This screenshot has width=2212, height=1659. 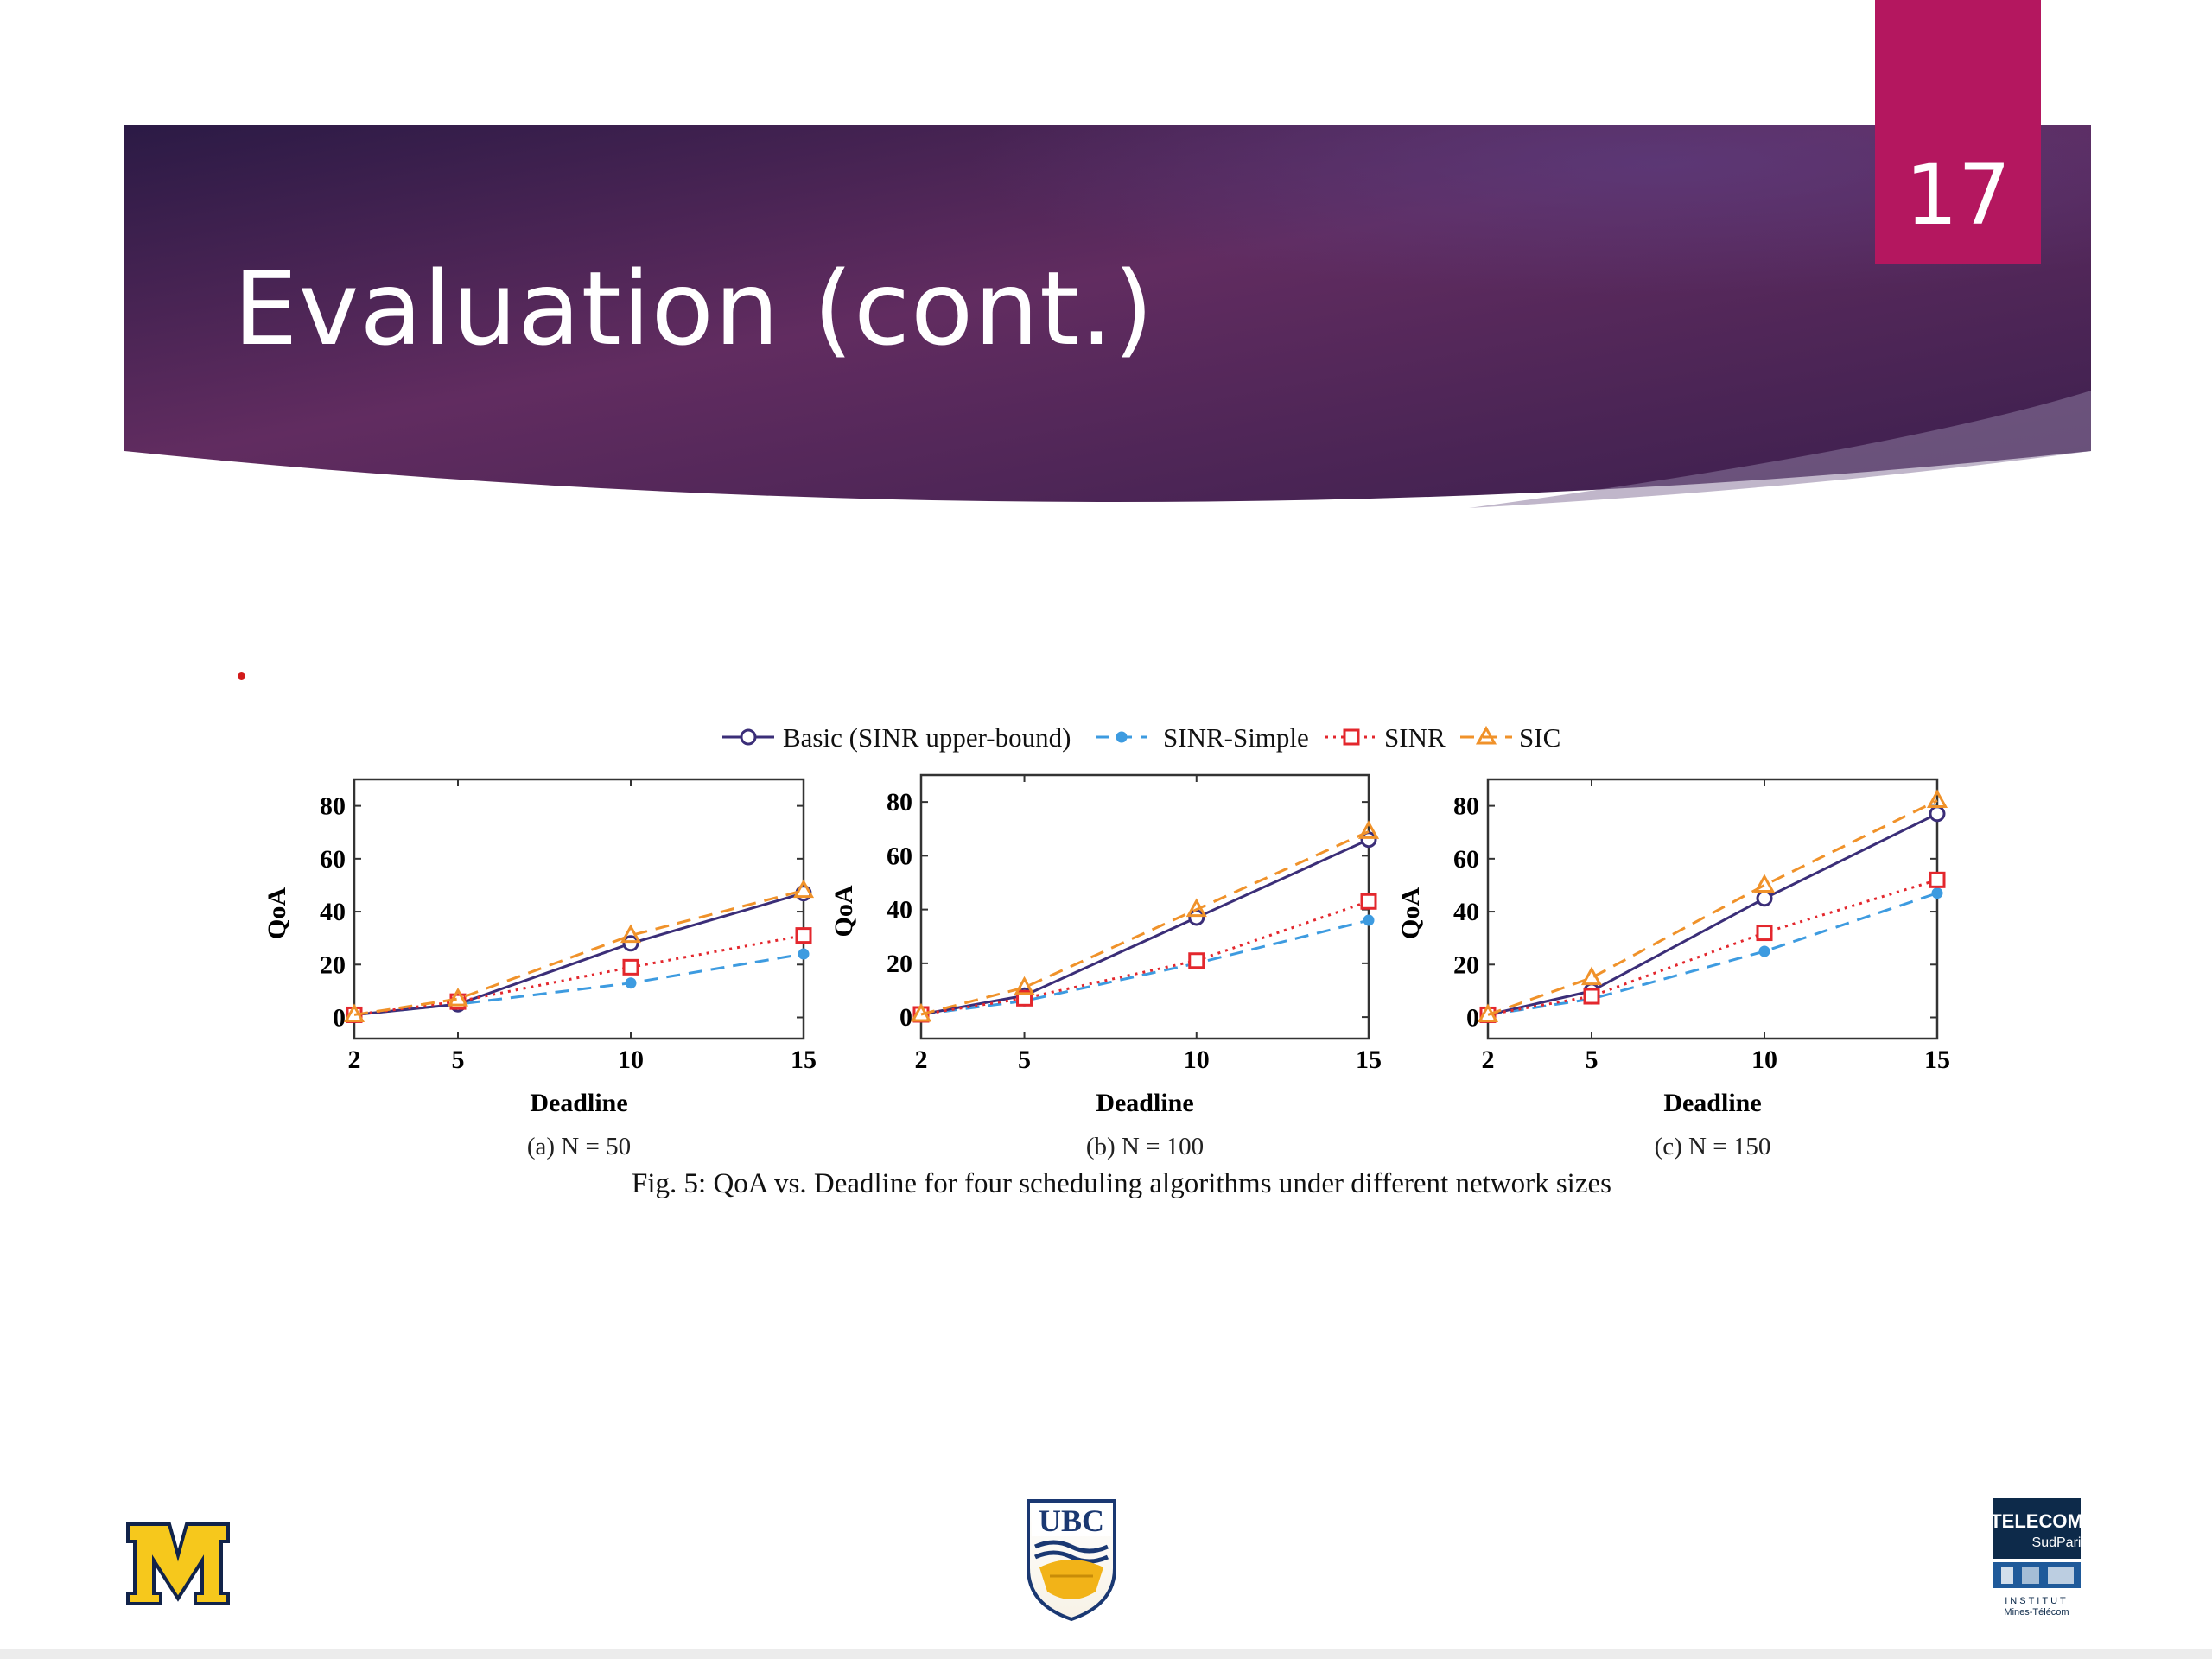 I want to click on legend-label-basic: Basic (SINR upper-bound), so click(x=927, y=737).